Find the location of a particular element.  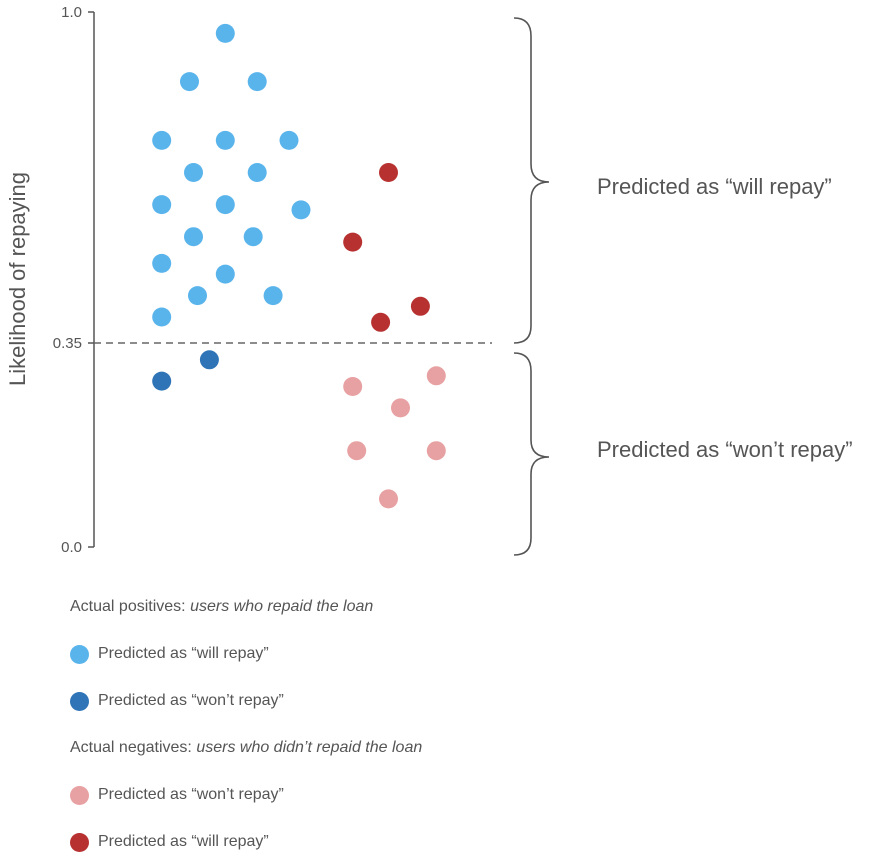

lower-brace is located at coordinates (531, 454).